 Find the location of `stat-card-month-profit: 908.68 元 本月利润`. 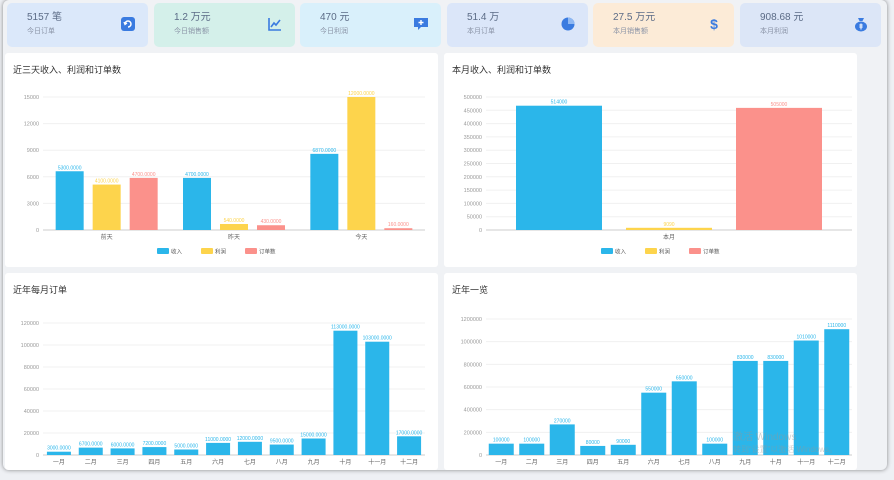

stat-card-month-profit: 908.68 元 本月利润 is located at coordinates (810, 25).